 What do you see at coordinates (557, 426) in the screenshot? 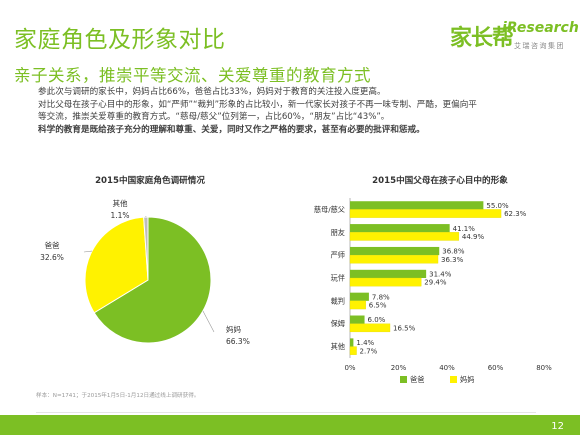
I see `page-number: 12` at bounding box center [557, 426].